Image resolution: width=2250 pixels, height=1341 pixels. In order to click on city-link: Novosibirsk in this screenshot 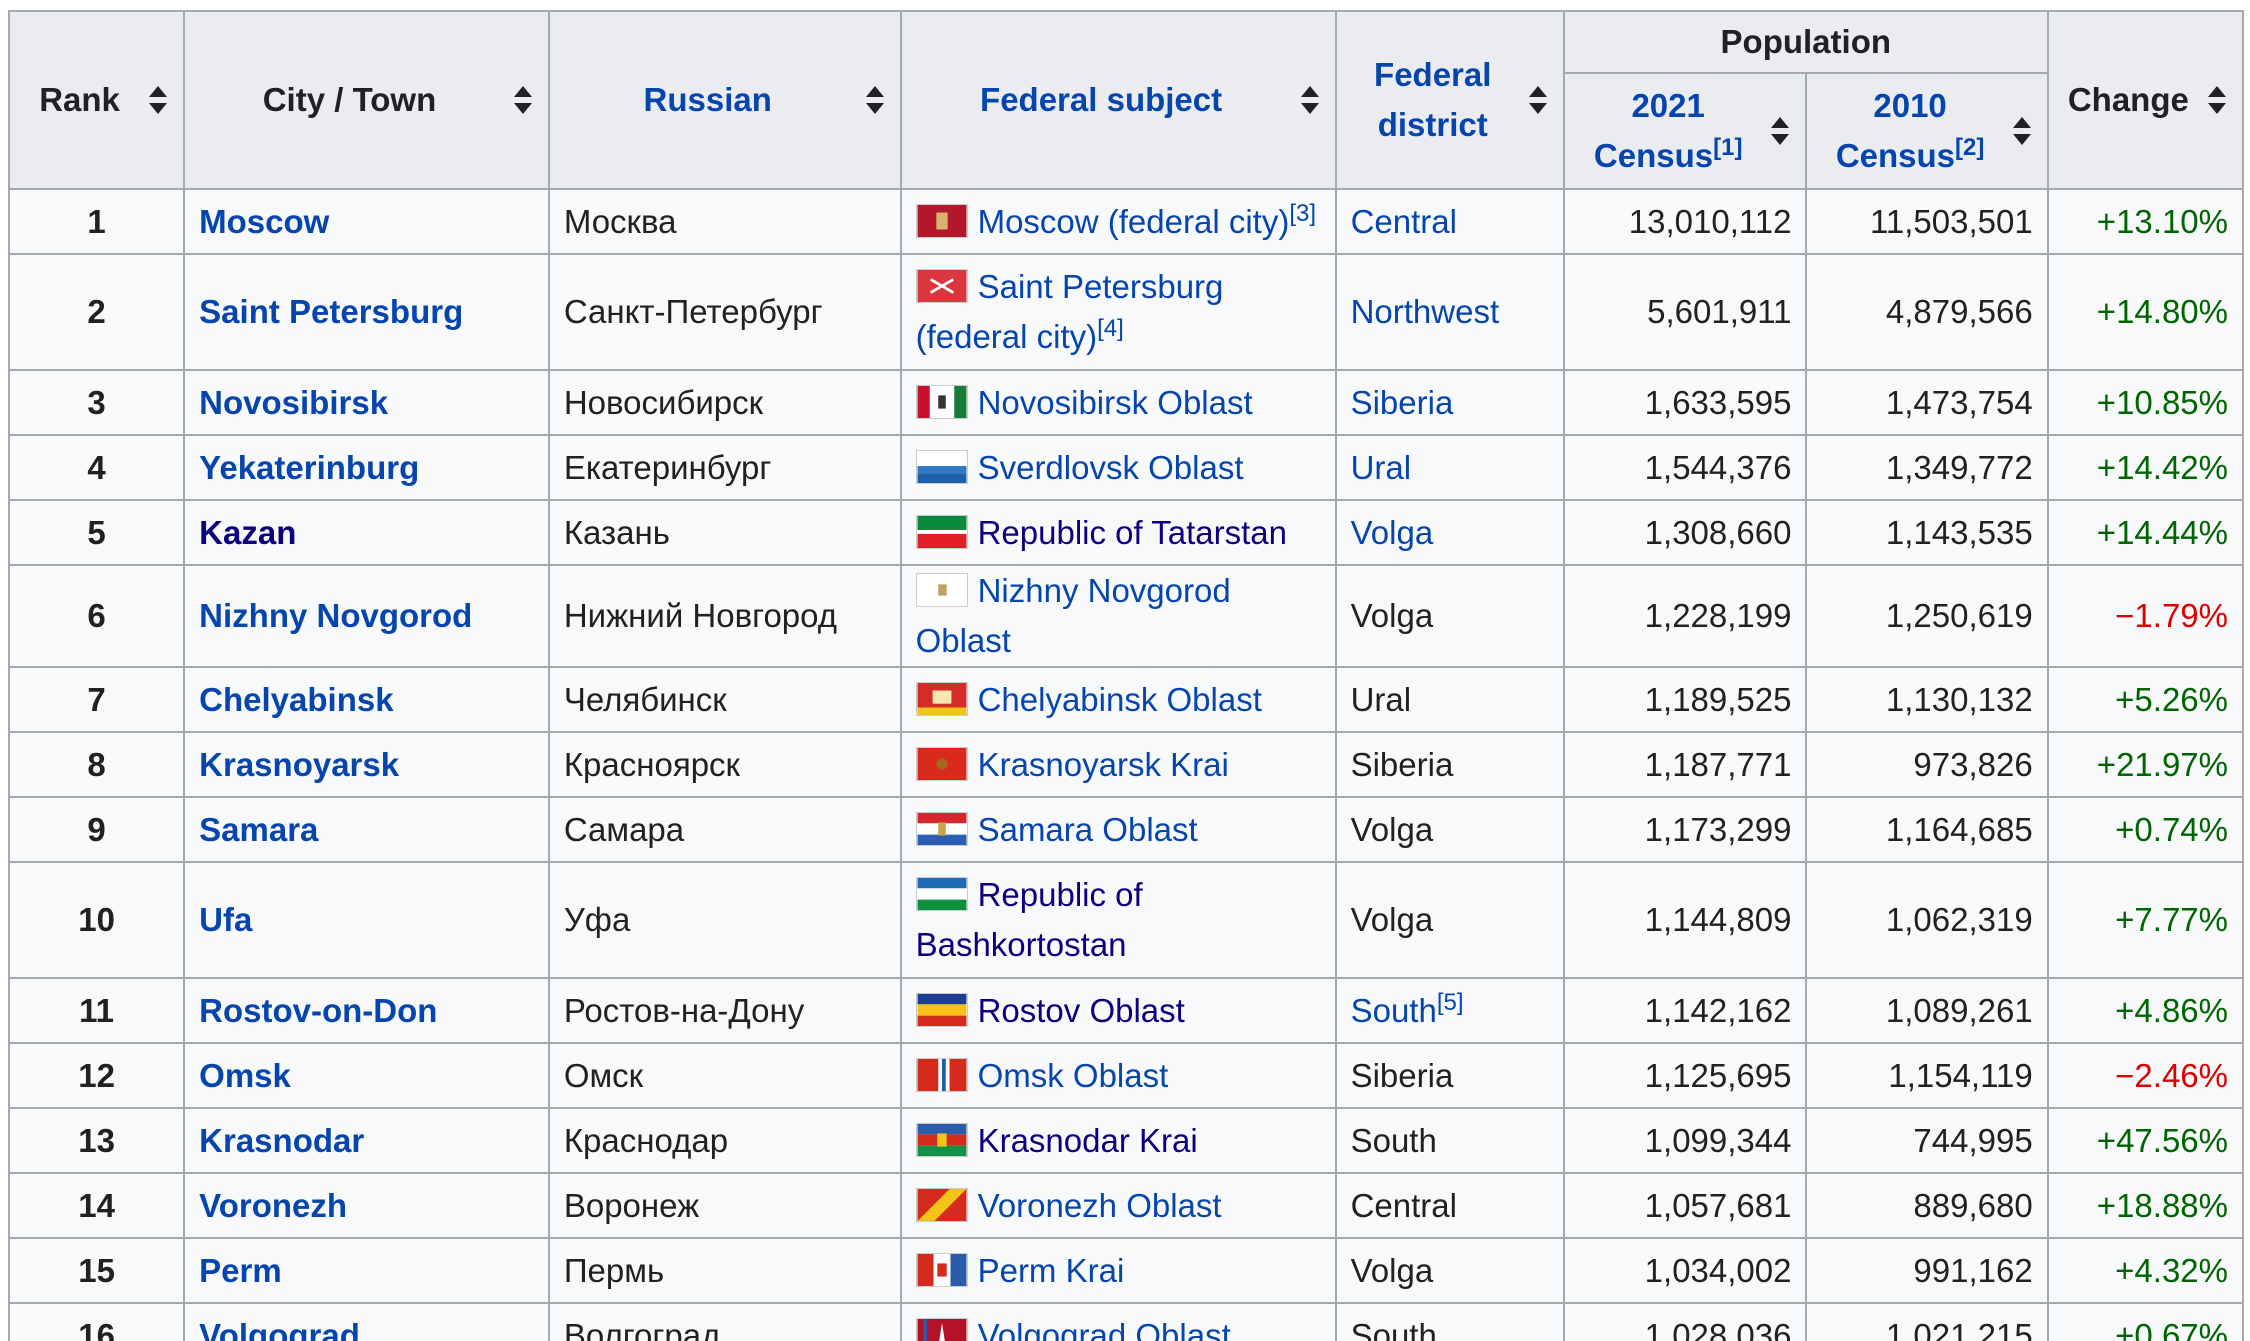, I will do `click(294, 402)`.